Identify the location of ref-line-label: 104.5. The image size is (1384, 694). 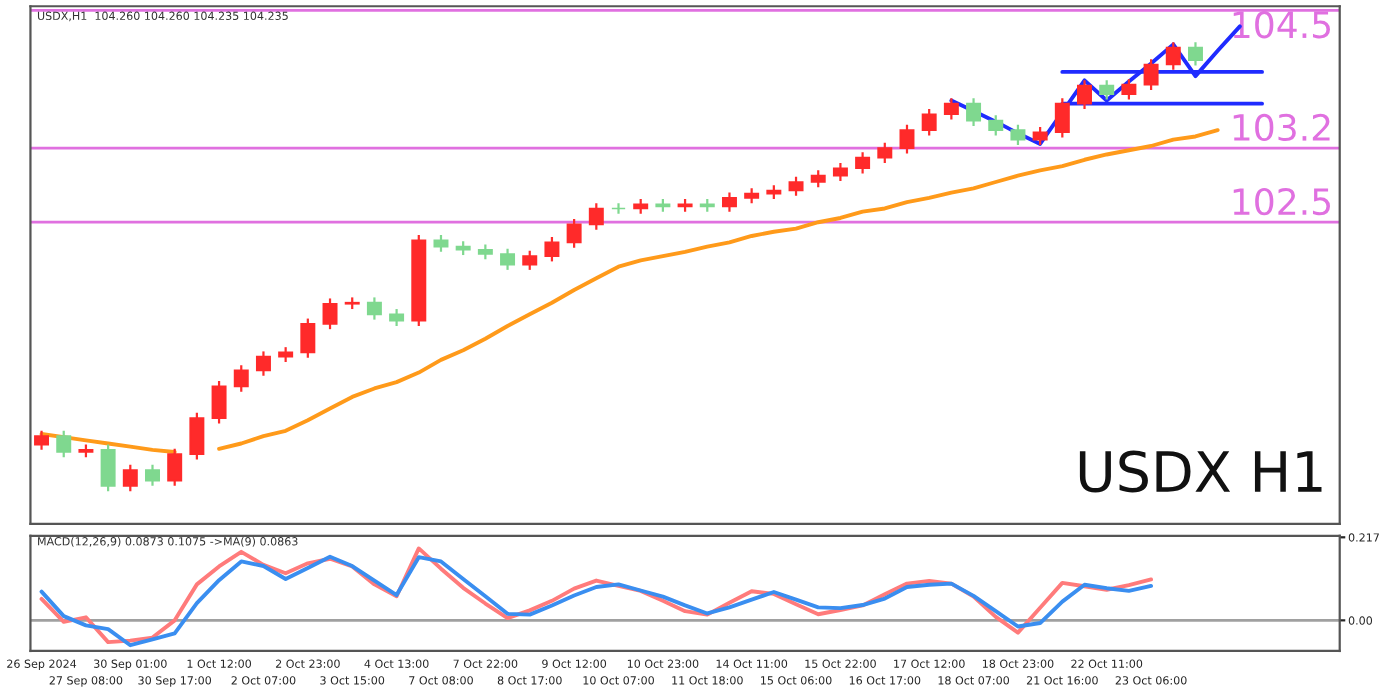
(1282, 25).